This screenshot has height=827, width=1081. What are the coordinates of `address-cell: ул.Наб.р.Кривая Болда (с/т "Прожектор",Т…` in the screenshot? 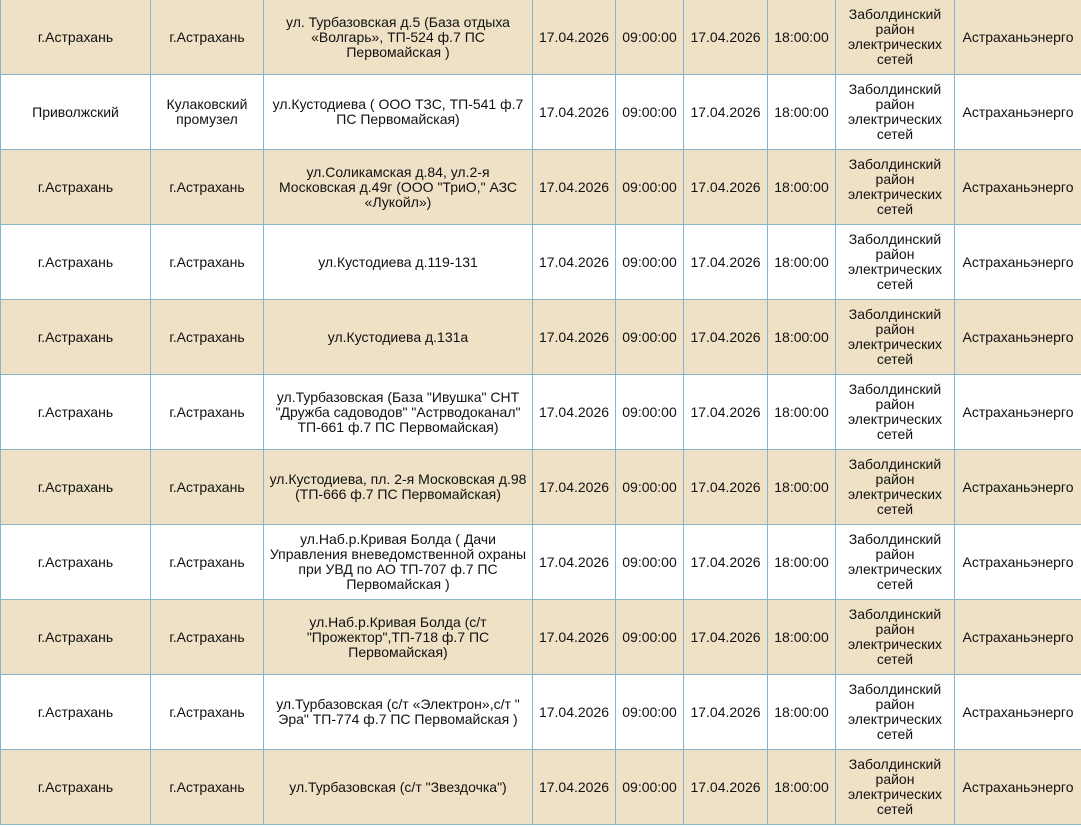 It's located at (398, 637).